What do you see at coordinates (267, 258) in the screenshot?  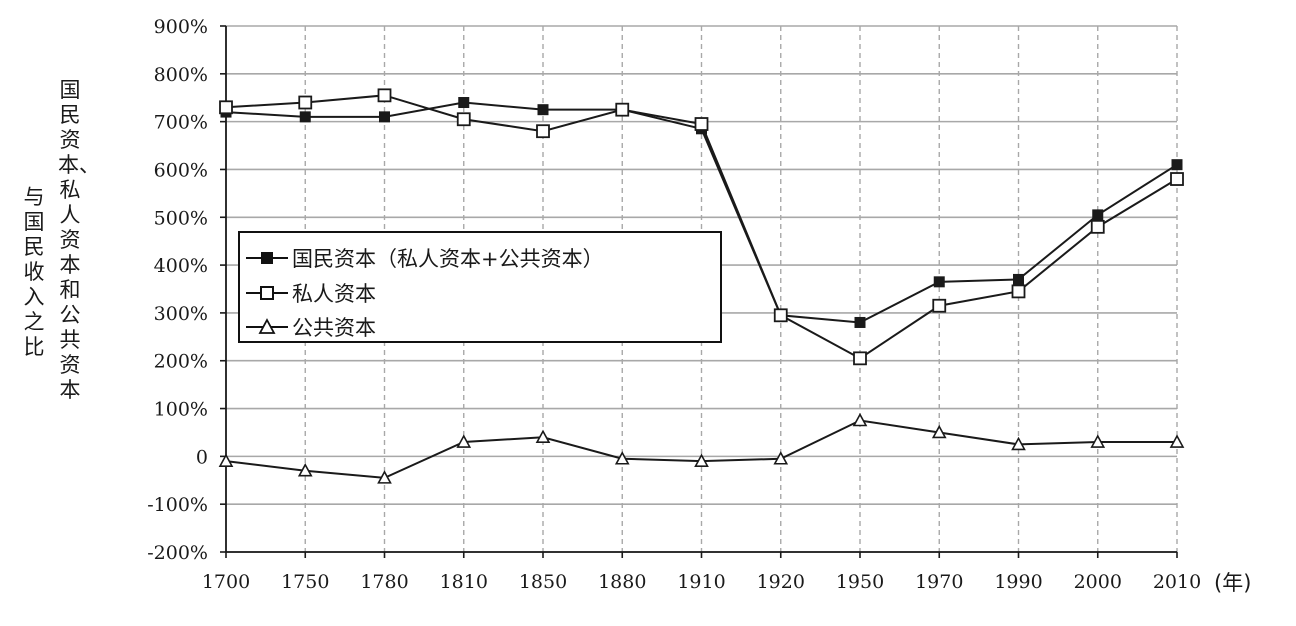 I see `filled-square-marker-icon` at bounding box center [267, 258].